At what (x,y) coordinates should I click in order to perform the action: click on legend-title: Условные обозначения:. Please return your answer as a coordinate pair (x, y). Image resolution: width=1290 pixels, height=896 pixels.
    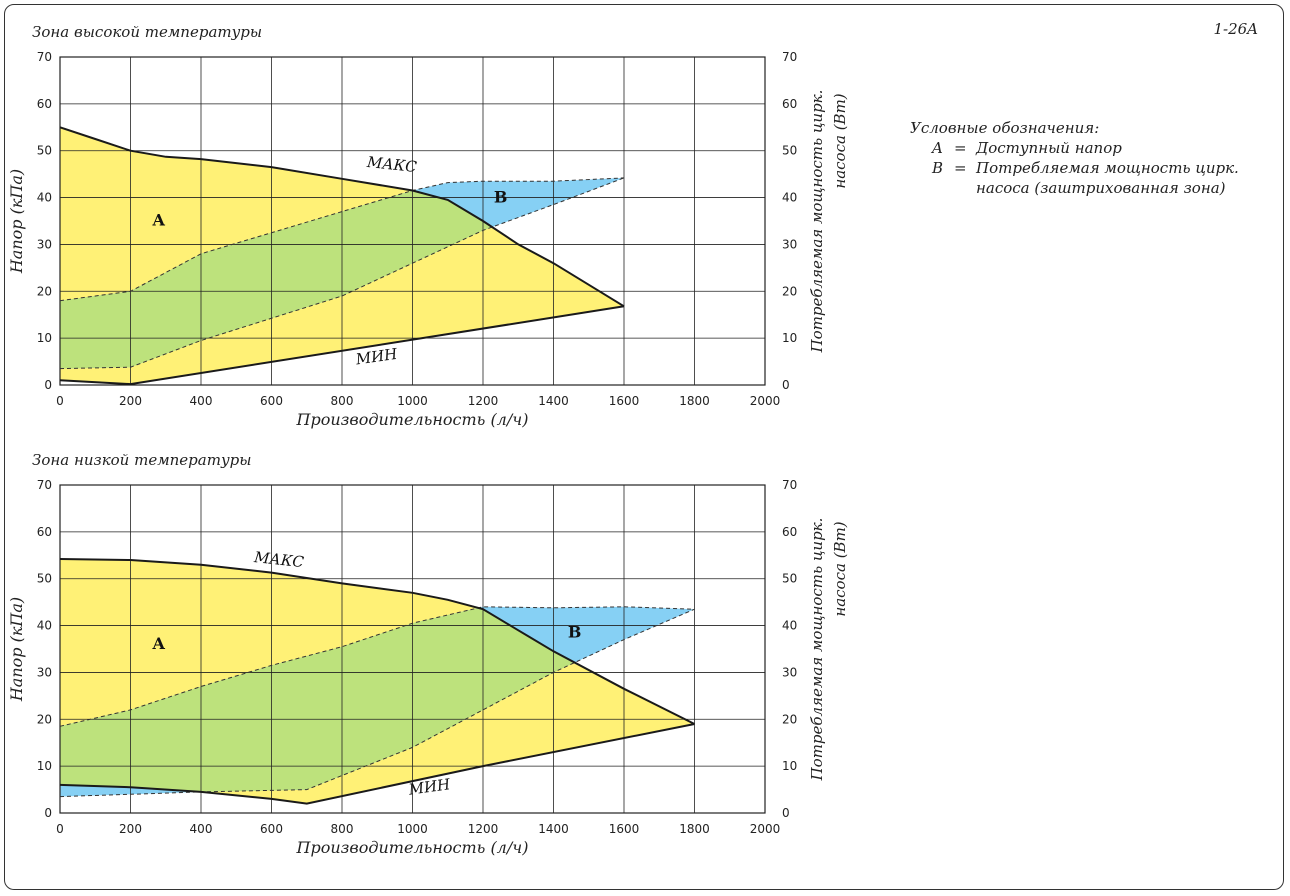
    Looking at the image, I should click on (1005, 128).